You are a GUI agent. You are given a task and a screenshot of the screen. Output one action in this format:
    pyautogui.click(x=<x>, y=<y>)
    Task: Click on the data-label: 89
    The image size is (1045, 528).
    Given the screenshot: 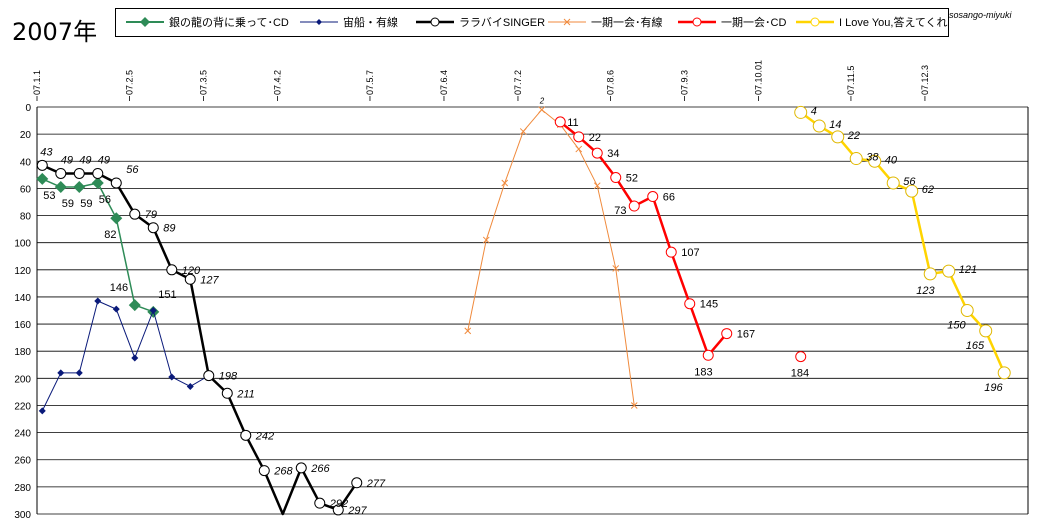 What is the action you would take?
    pyautogui.click(x=169, y=229)
    